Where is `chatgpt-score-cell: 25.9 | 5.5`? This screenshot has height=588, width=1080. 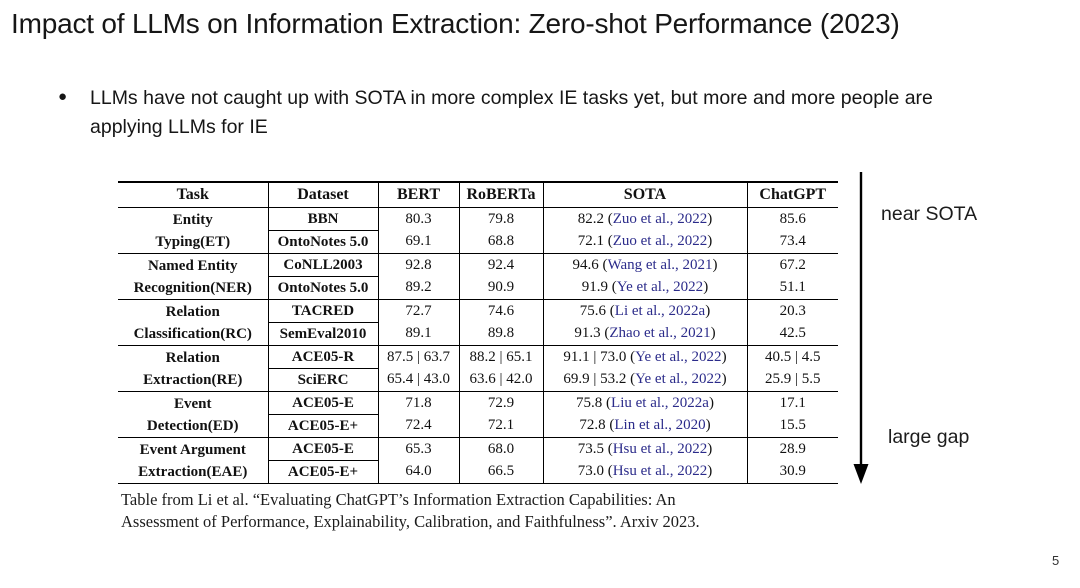 chatgpt-score-cell: 25.9 | 5.5 is located at coordinates (792, 380).